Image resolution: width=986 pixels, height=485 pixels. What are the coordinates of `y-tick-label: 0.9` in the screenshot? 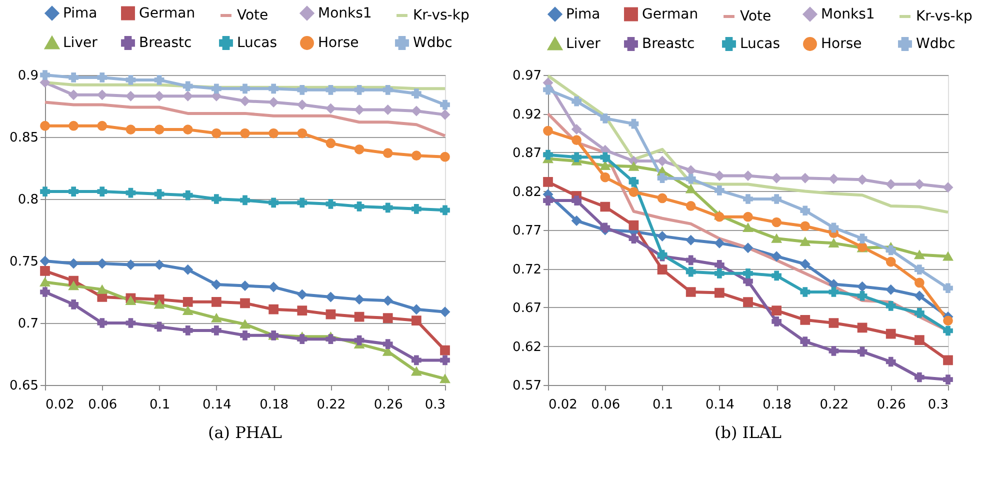 It's located at (28, 76).